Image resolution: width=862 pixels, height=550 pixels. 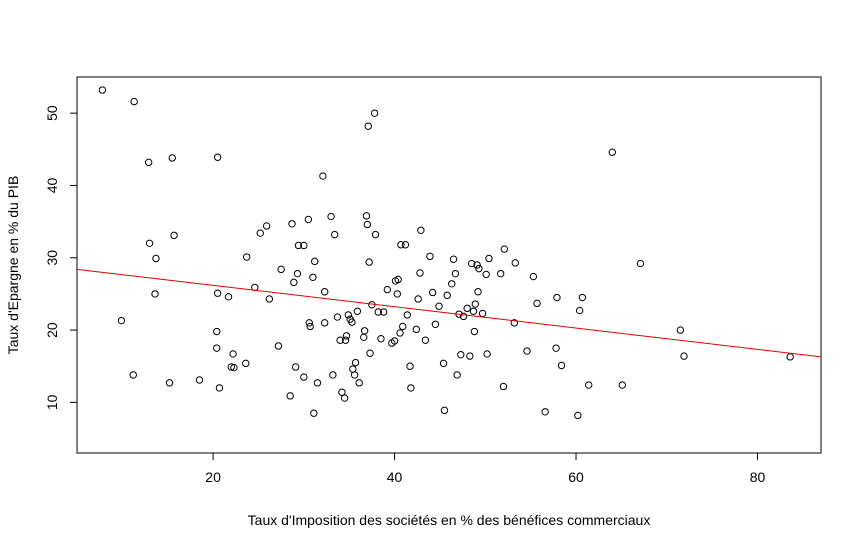 What do you see at coordinates (52, 330) in the screenshot?
I see `y-tick-label: 20` at bounding box center [52, 330].